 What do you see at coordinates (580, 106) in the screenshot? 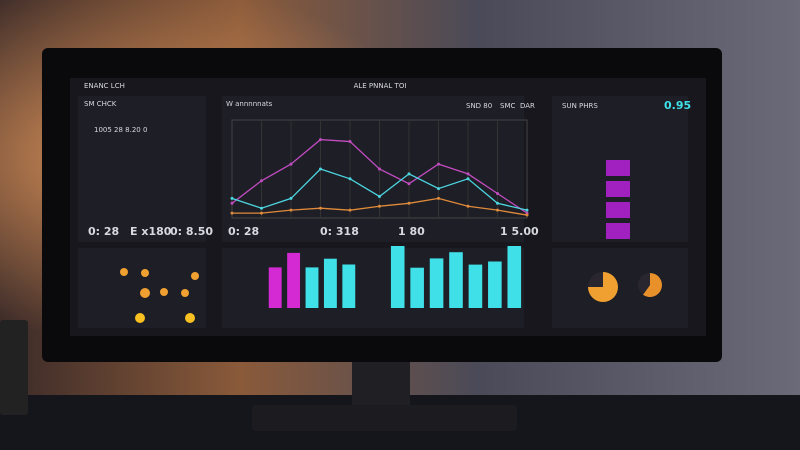
I see `panel-title: SUN PHRS` at bounding box center [580, 106].